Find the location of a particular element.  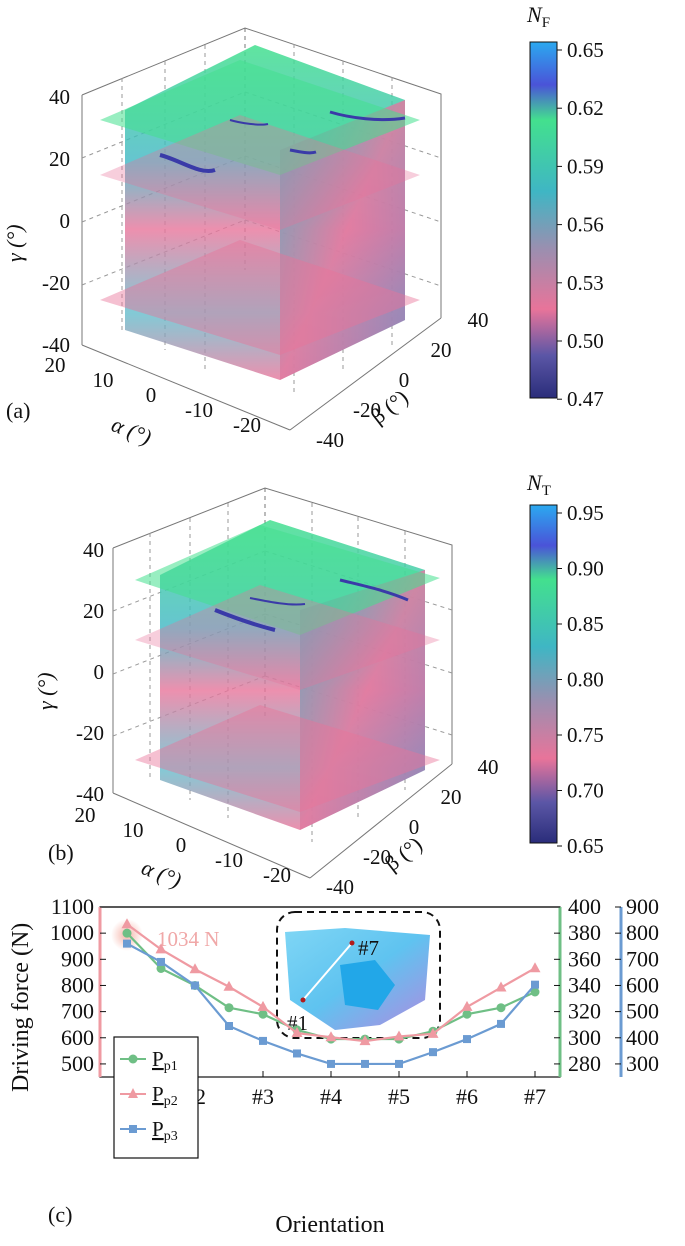

panel-a-volume is located at coordinates (260, 212).